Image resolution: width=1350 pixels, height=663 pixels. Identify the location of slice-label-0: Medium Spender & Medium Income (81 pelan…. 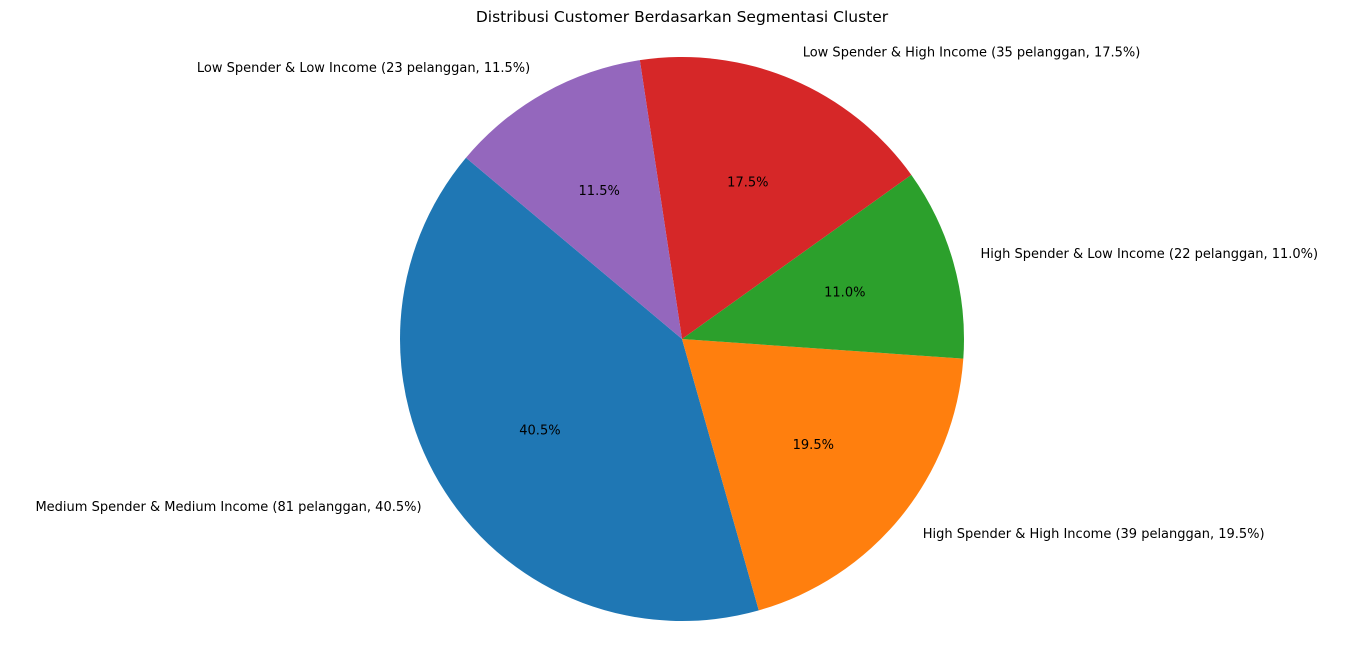
(228, 507).